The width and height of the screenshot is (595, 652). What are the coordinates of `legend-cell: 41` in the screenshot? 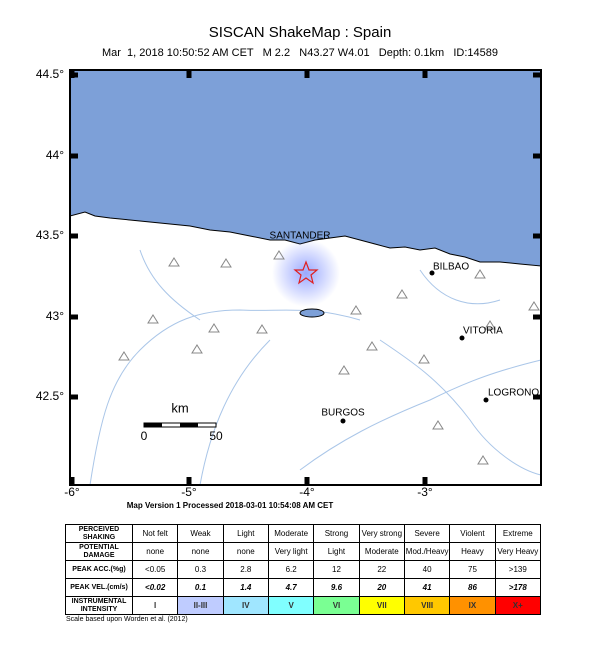 It's located at (427, 587).